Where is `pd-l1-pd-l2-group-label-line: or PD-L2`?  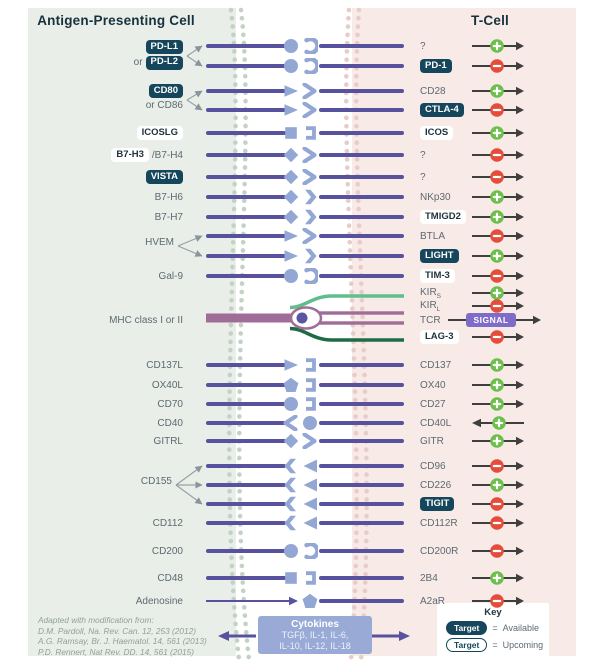 pd-l1-pd-l2-group-label-line: or PD-L2 is located at coordinates (158, 62).